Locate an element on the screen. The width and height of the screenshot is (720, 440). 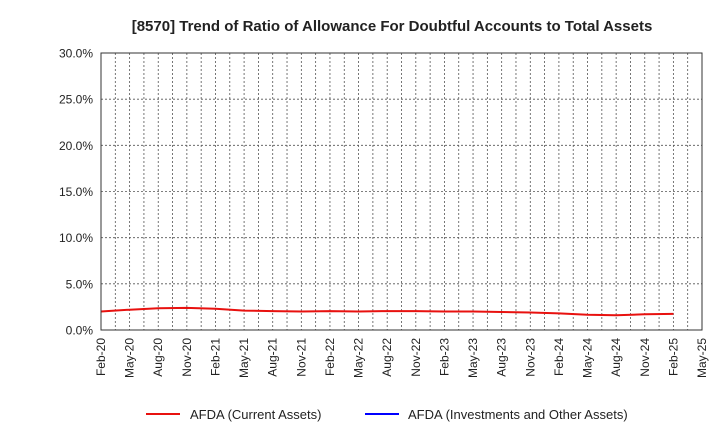
x-tick-label: Nov-21 is located at coordinates (301, 357).